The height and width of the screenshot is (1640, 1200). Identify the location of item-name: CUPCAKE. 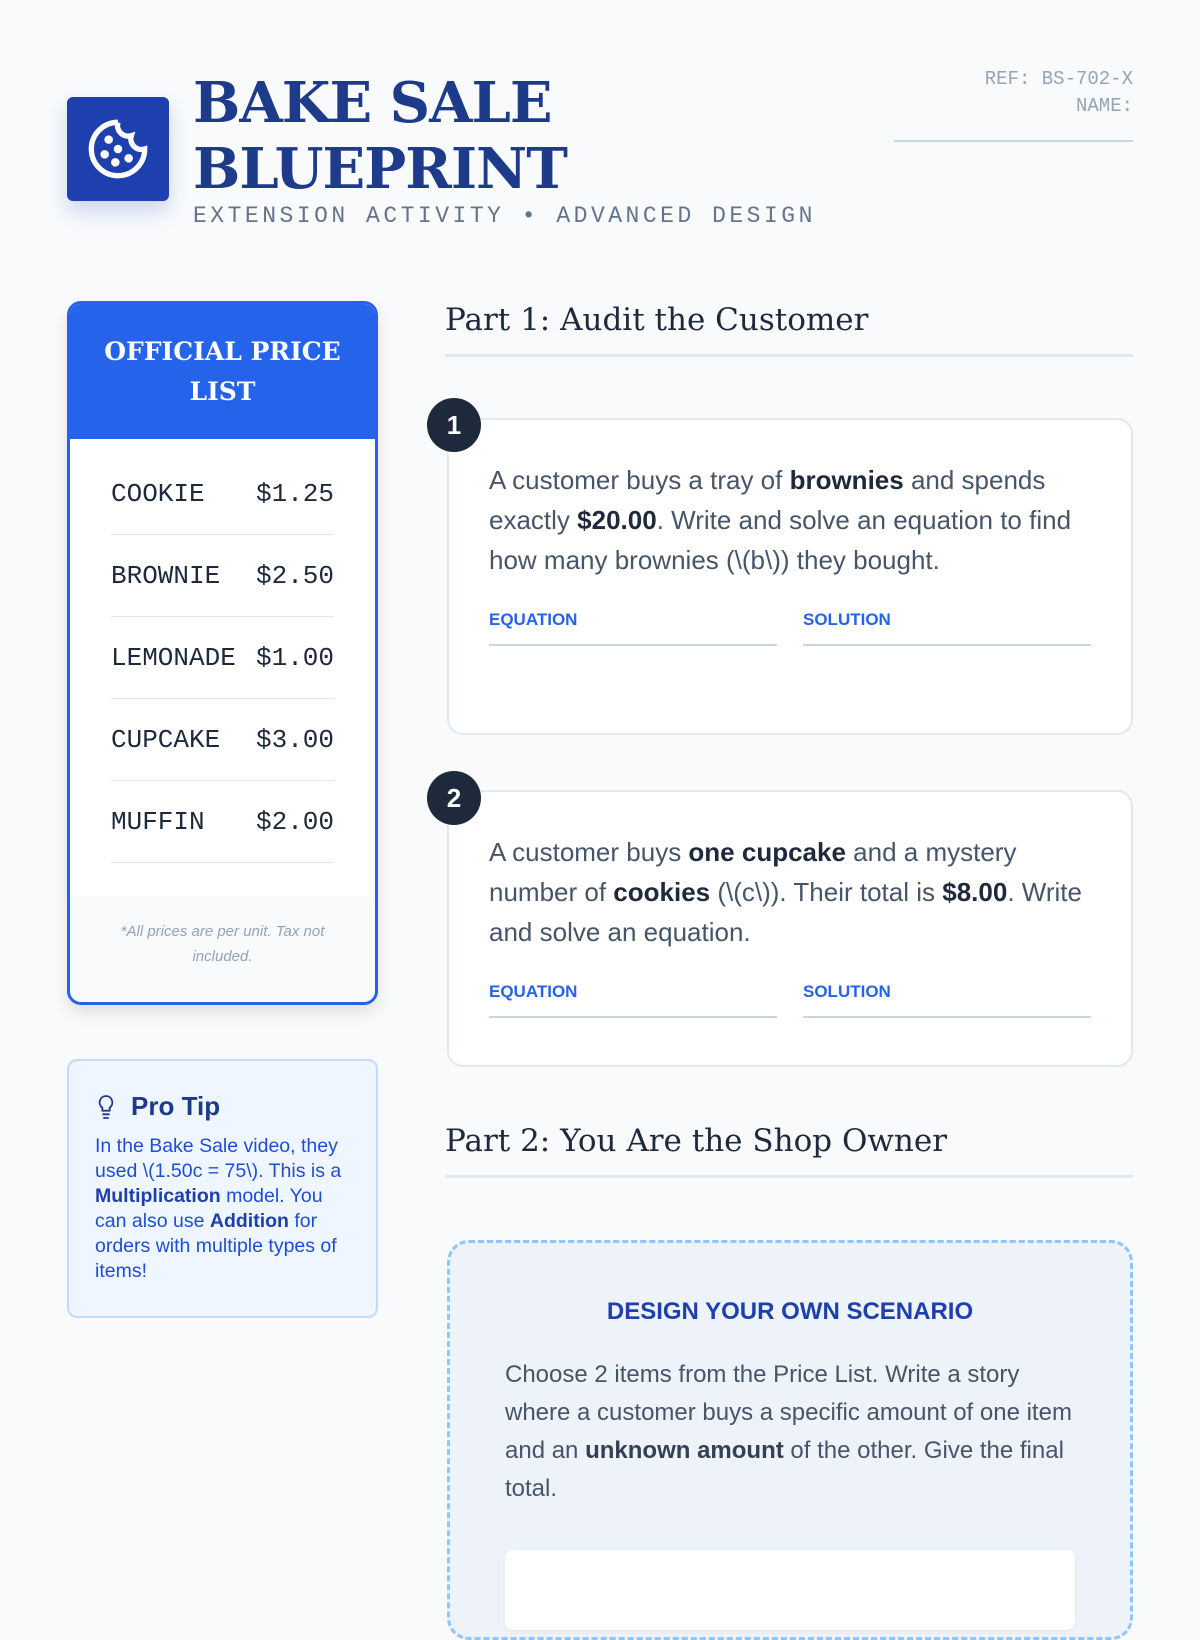
(166, 739).